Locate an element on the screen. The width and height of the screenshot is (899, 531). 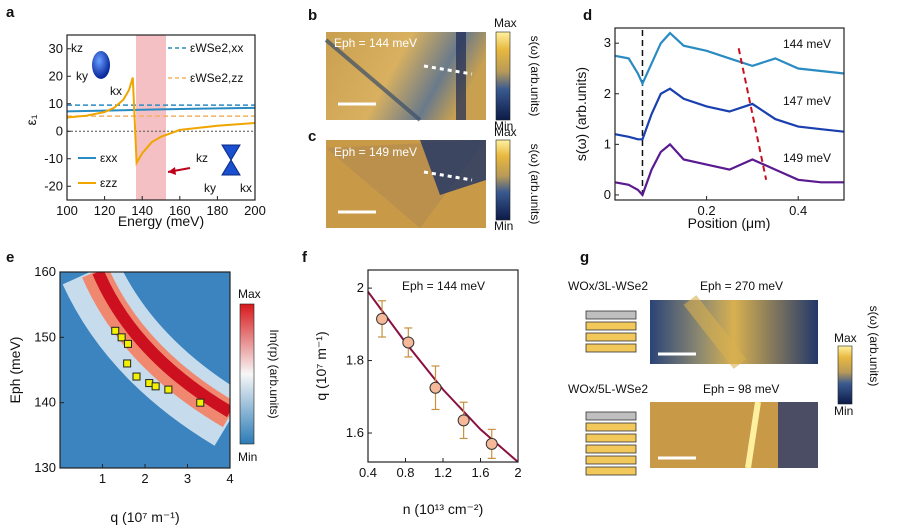
colorbar-e-max: Max is located at coordinates (249, 294).